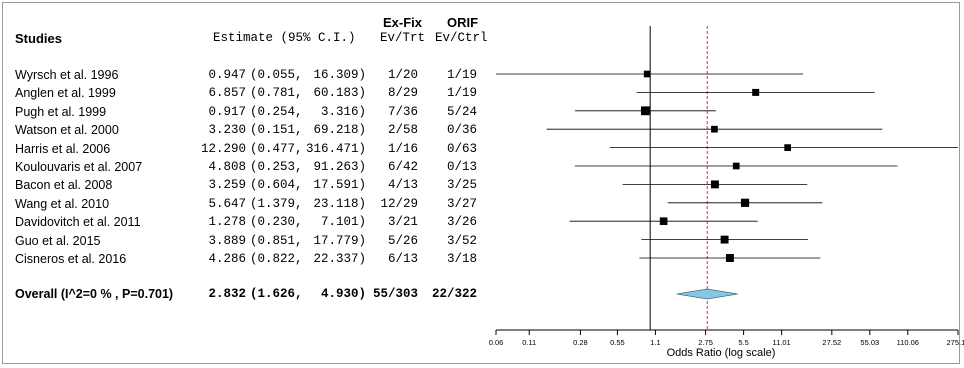  What do you see at coordinates (339, 185) in the screenshot?
I see `ci-upper: 17.591)` at bounding box center [339, 185].